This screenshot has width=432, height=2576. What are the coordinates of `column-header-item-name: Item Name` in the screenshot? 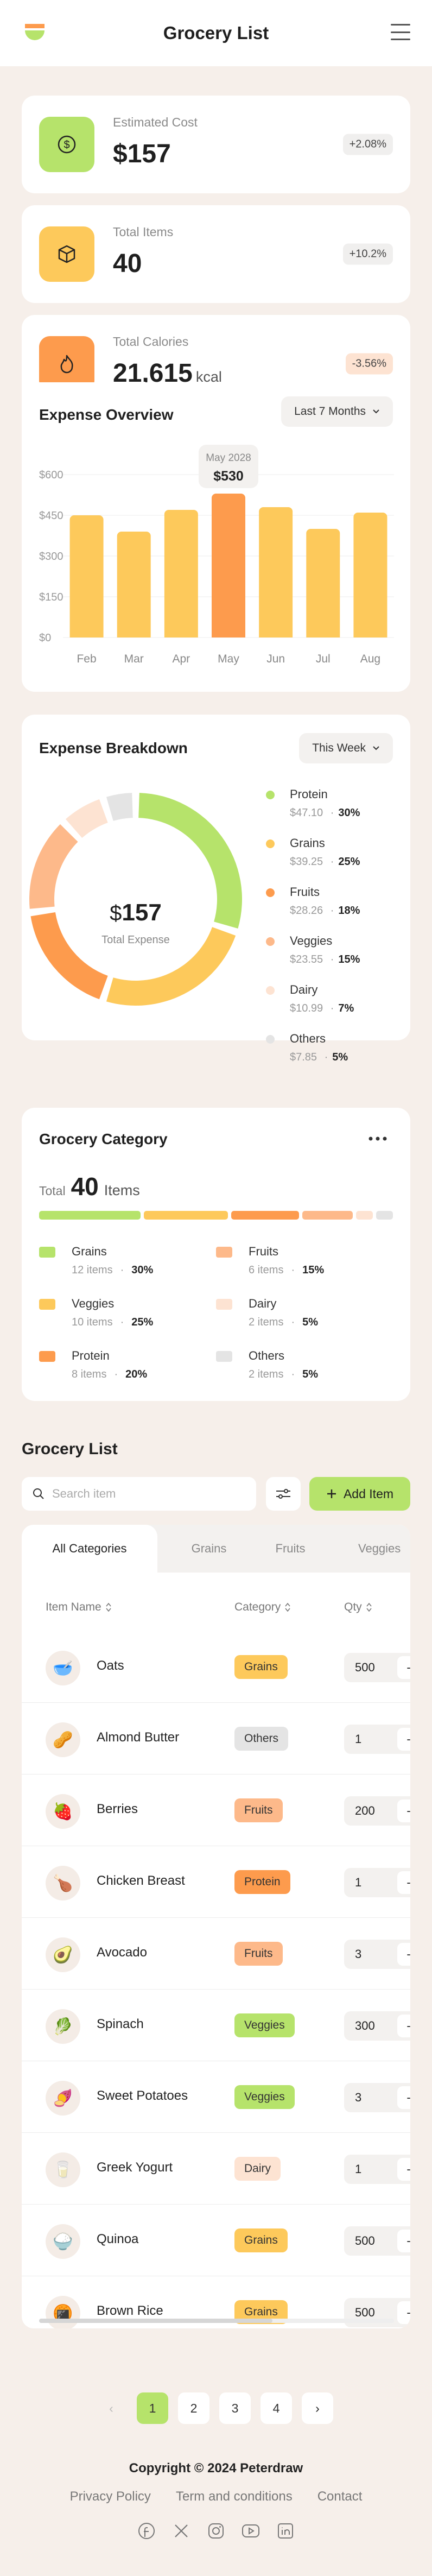 It's located at (78, 1608).